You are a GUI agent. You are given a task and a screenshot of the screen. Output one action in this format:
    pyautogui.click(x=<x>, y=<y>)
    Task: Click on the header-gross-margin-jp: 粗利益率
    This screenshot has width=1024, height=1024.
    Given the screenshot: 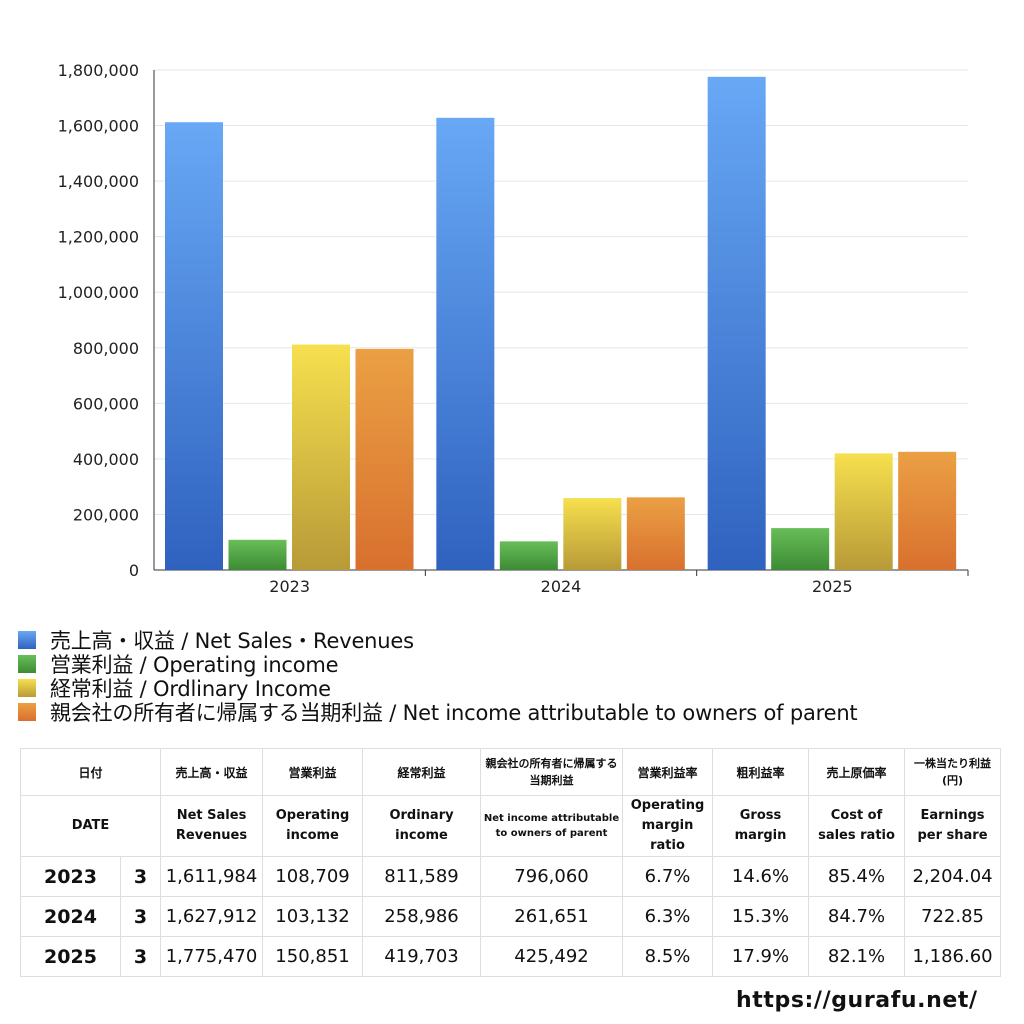 What is the action you would take?
    pyautogui.click(x=761, y=772)
    